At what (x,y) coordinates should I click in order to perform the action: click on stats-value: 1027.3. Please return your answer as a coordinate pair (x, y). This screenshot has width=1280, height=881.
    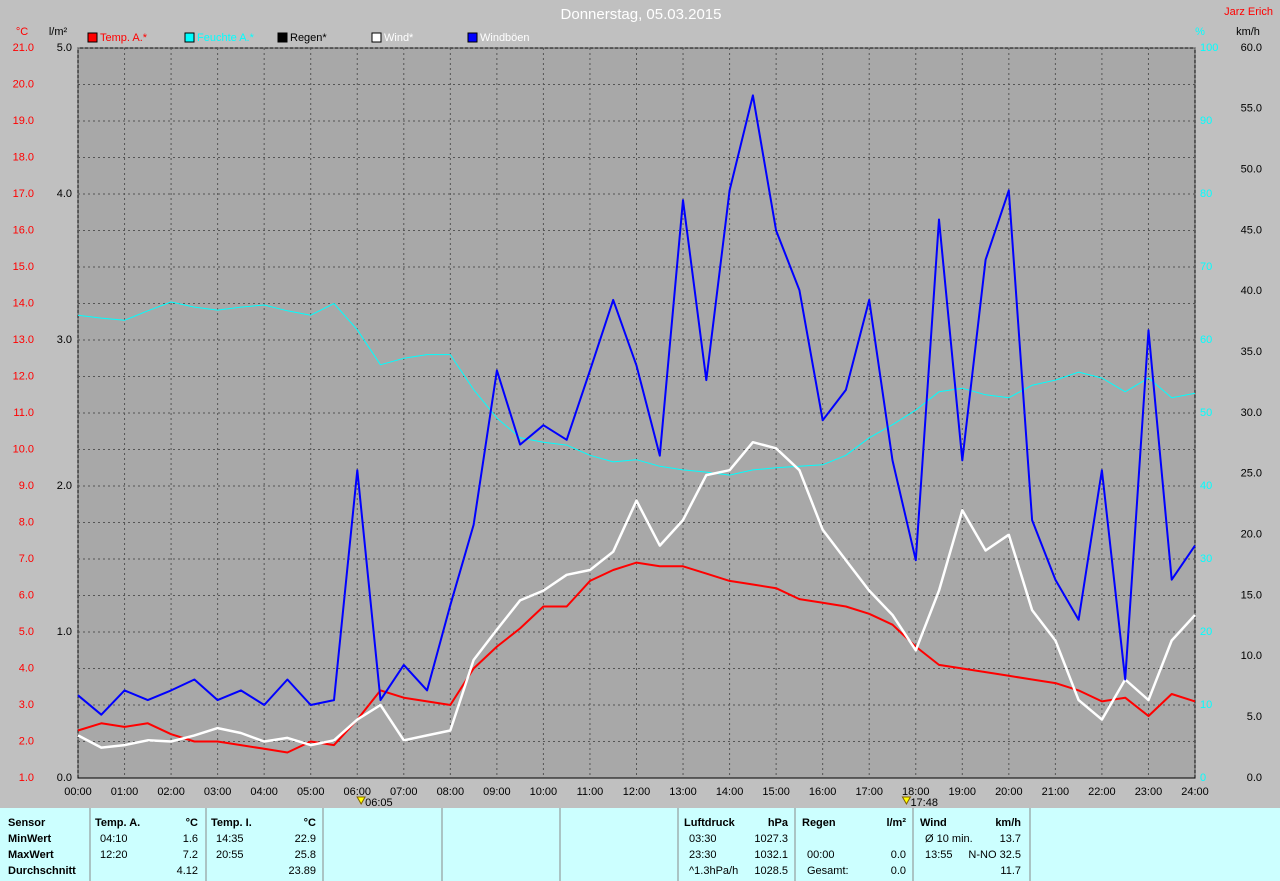
    Looking at the image, I should click on (771, 839).